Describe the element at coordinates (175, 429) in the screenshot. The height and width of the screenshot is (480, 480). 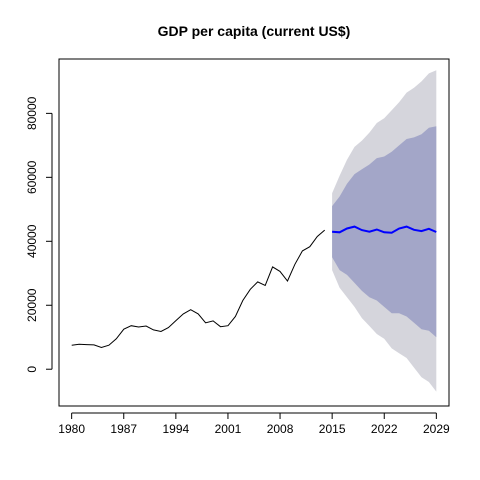
I see `x-tick-label: 1994` at that location.